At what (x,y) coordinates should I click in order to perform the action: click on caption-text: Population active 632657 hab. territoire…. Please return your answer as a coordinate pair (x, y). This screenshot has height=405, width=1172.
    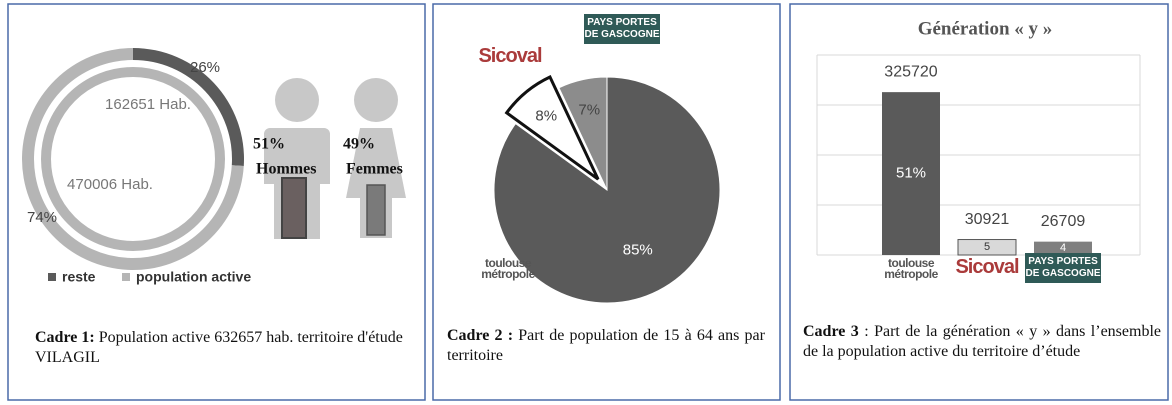
    Looking at the image, I should click on (219, 347).